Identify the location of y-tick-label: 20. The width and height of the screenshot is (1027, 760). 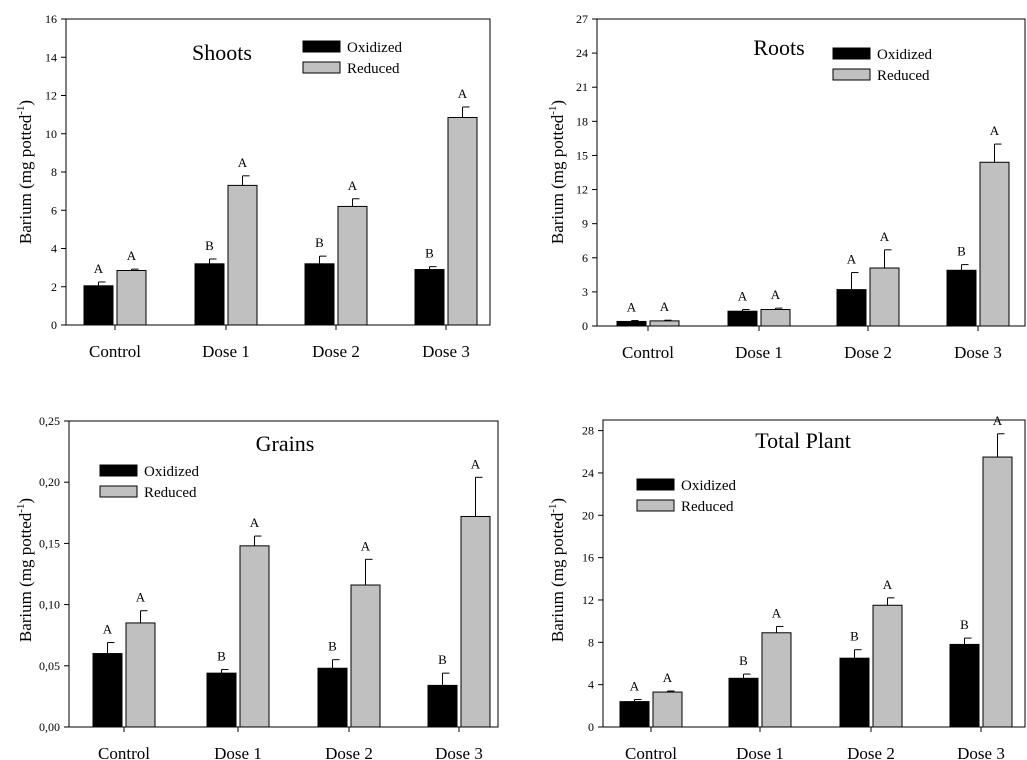
(588, 515).